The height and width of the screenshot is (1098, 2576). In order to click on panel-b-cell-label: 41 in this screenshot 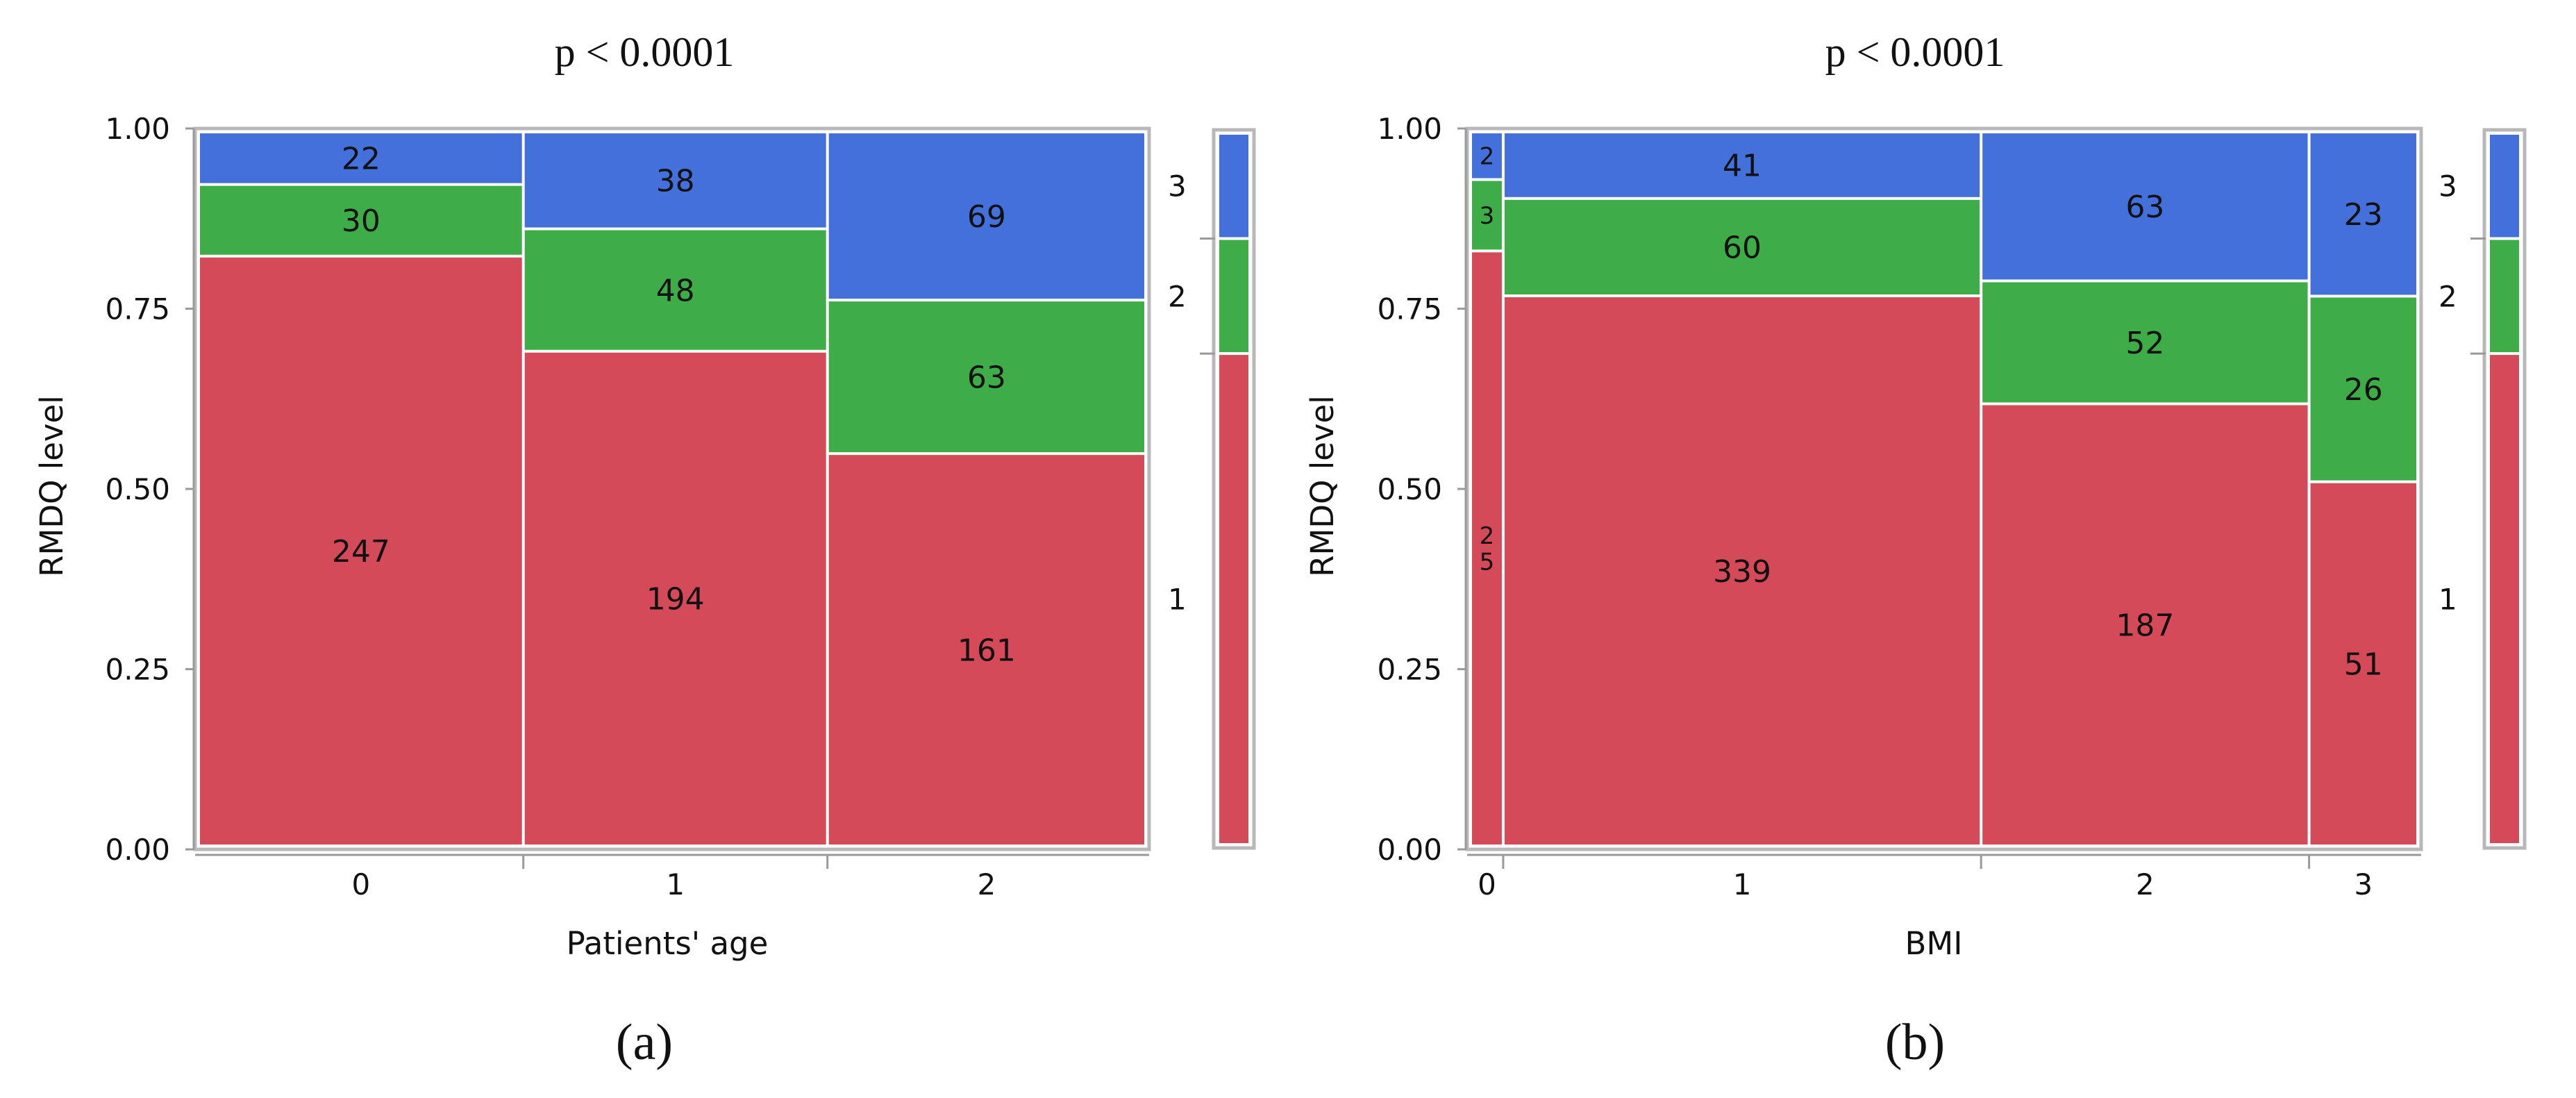, I will do `click(1742, 166)`.